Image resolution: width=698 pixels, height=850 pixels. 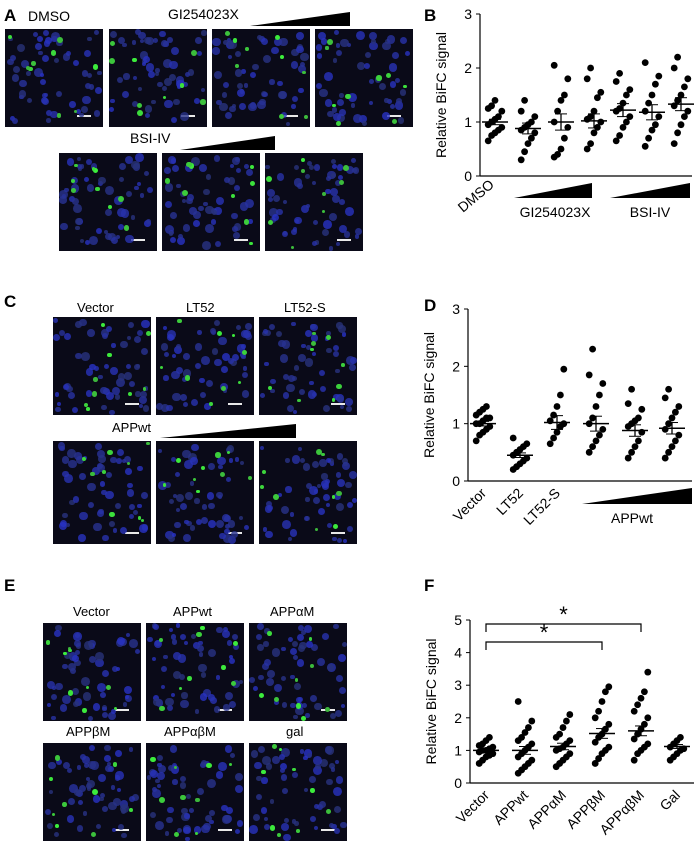 I want to click on label-e-gal: gal, so click(x=295, y=731).